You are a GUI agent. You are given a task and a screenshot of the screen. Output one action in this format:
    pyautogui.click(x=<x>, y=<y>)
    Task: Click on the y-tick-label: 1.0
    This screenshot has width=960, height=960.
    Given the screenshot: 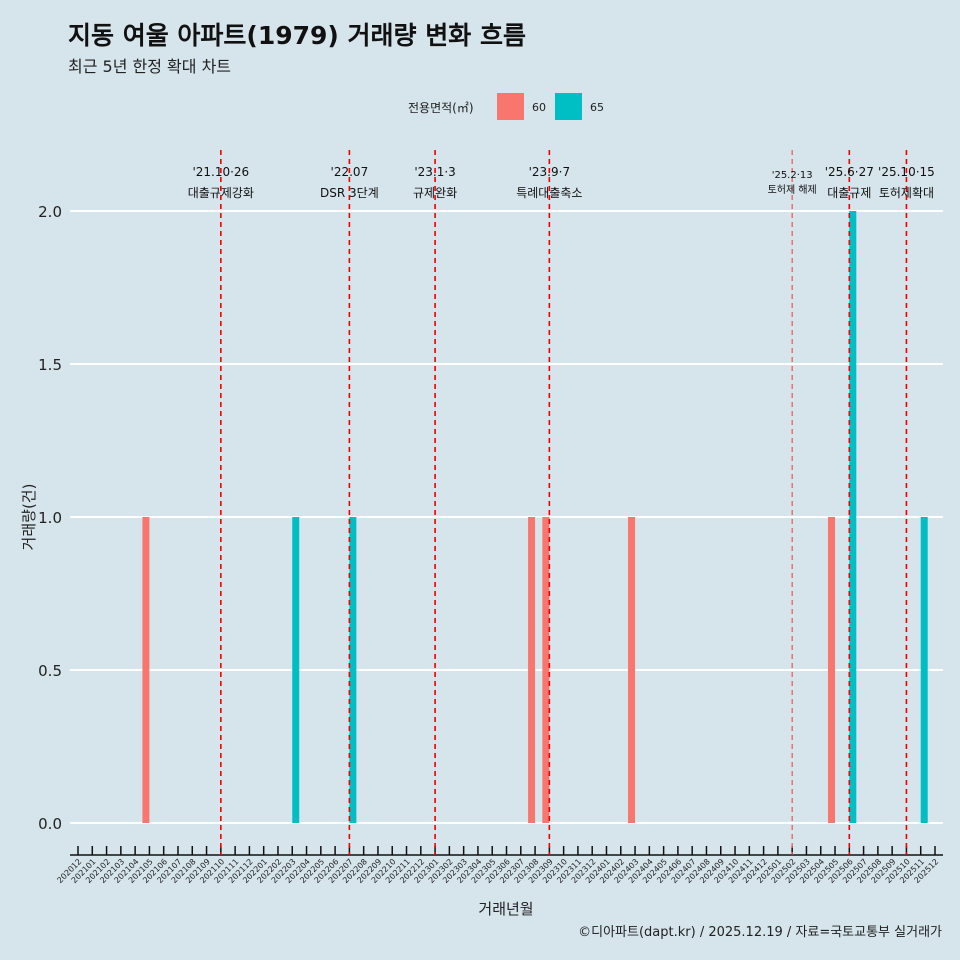 What is the action you would take?
    pyautogui.click(x=50, y=518)
    